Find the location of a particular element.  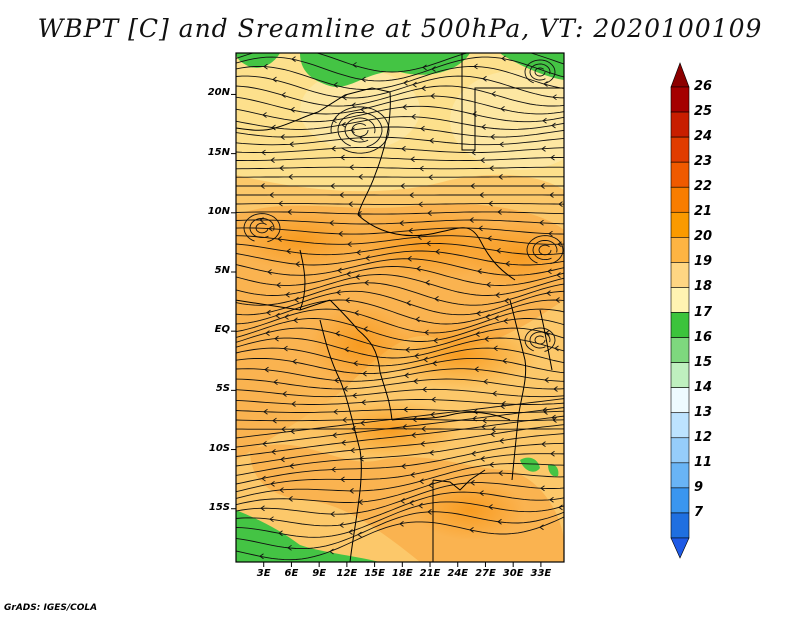

lat-label: EQ is located at coordinates (222, 330).